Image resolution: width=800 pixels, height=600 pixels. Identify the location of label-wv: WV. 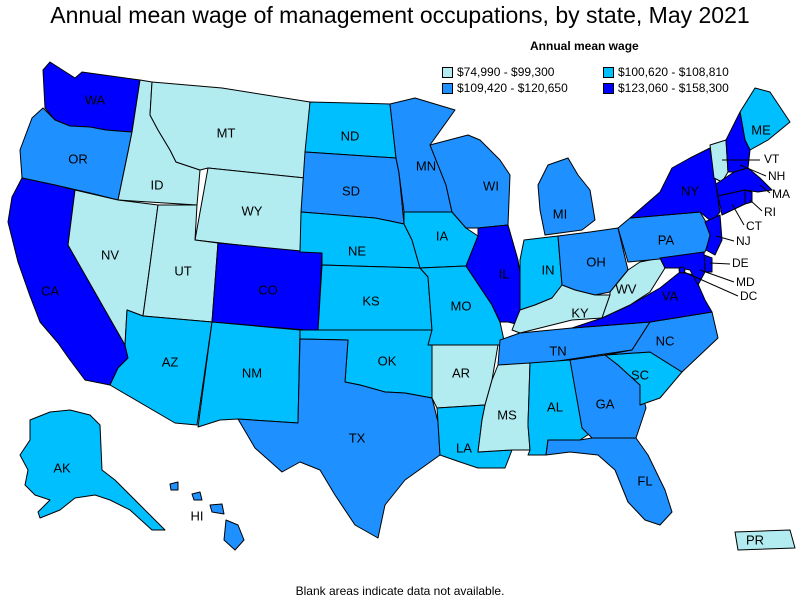
(626, 288).